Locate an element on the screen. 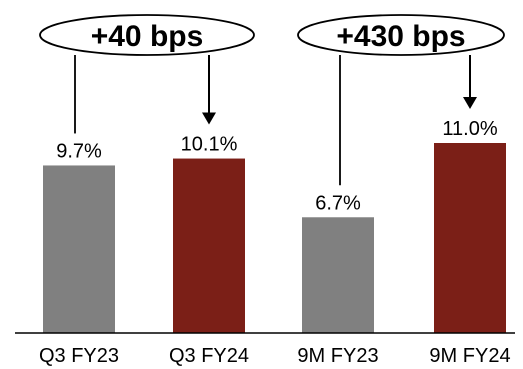  callout-2-arrow-head is located at coordinates (470, 103).